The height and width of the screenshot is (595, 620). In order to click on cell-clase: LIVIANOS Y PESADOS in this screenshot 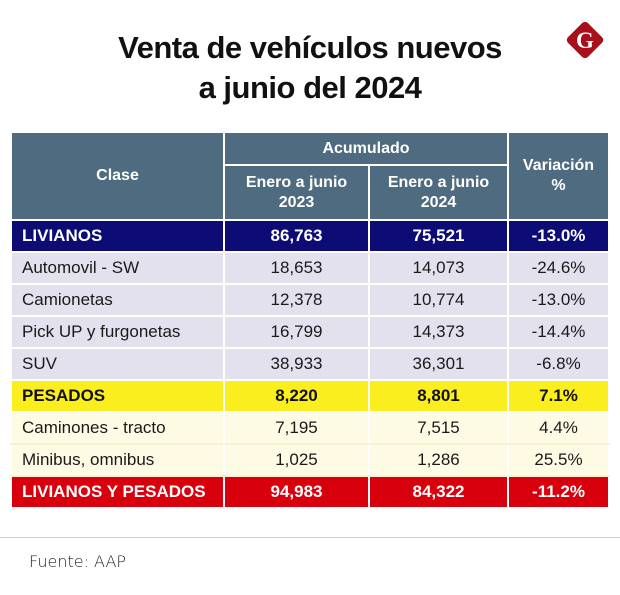, I will do `click(117, 492)`.